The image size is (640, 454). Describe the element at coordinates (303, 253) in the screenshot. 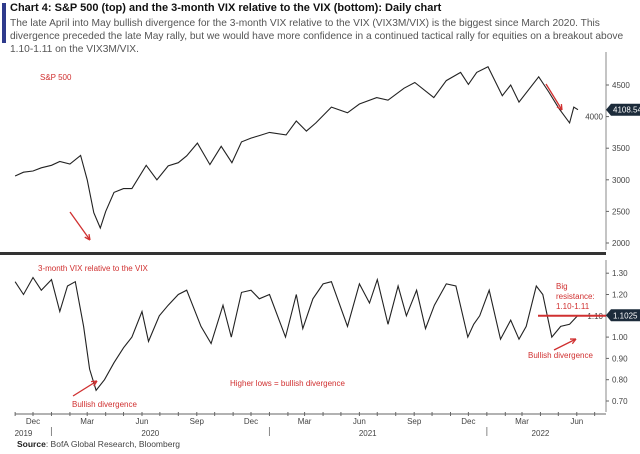

I see `panel-divider` at that location.